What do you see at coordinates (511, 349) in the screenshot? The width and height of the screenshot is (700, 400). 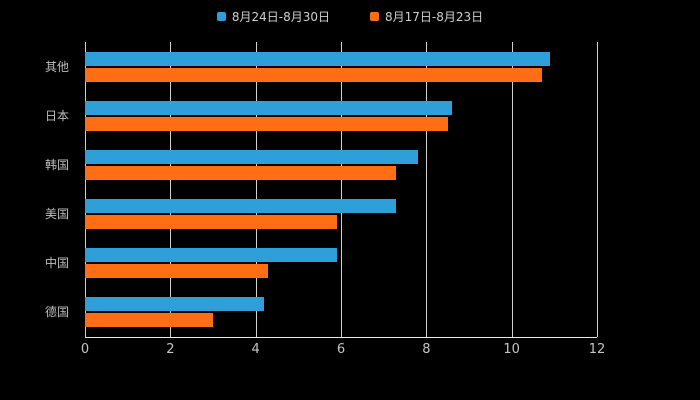 I see `x-tick-label-10: 10` at bounding box center [511, 349].